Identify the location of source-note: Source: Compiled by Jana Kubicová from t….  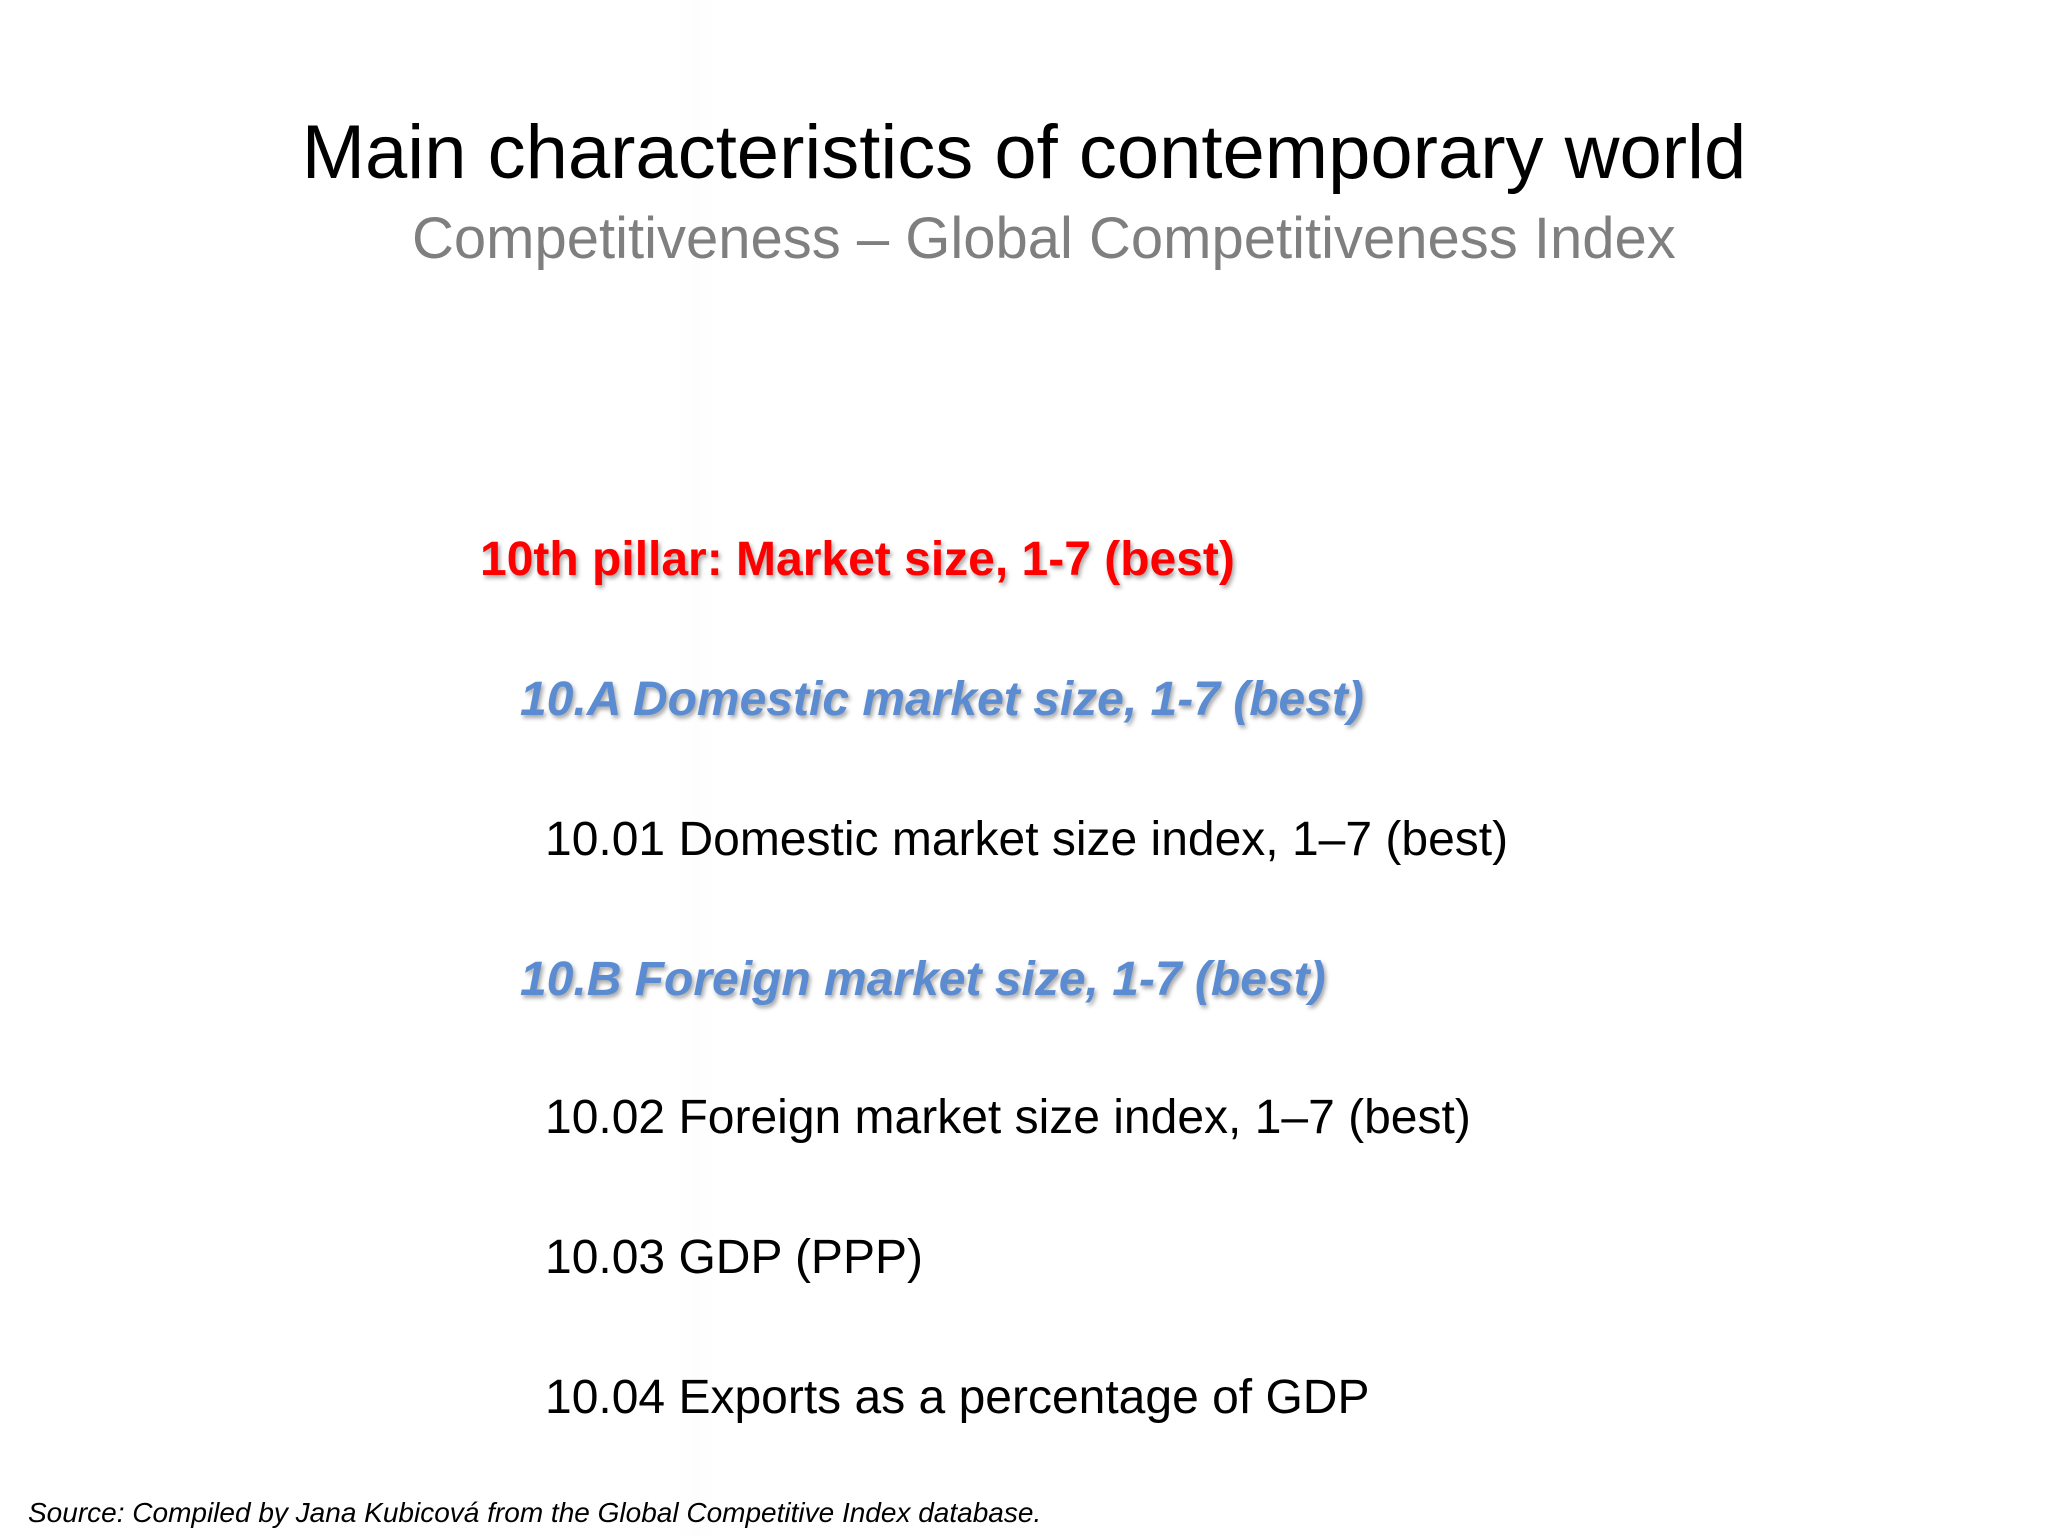
(535, 1512).